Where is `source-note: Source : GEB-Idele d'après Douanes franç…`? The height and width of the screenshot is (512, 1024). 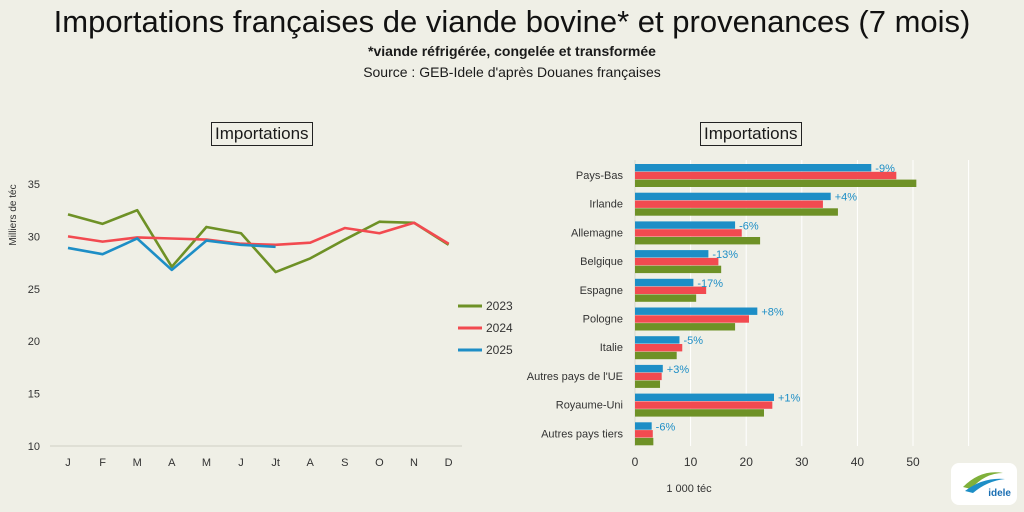
source-note: Source : GEB-Idele d'après Douanes franç… is located at coordinates (512, 72).